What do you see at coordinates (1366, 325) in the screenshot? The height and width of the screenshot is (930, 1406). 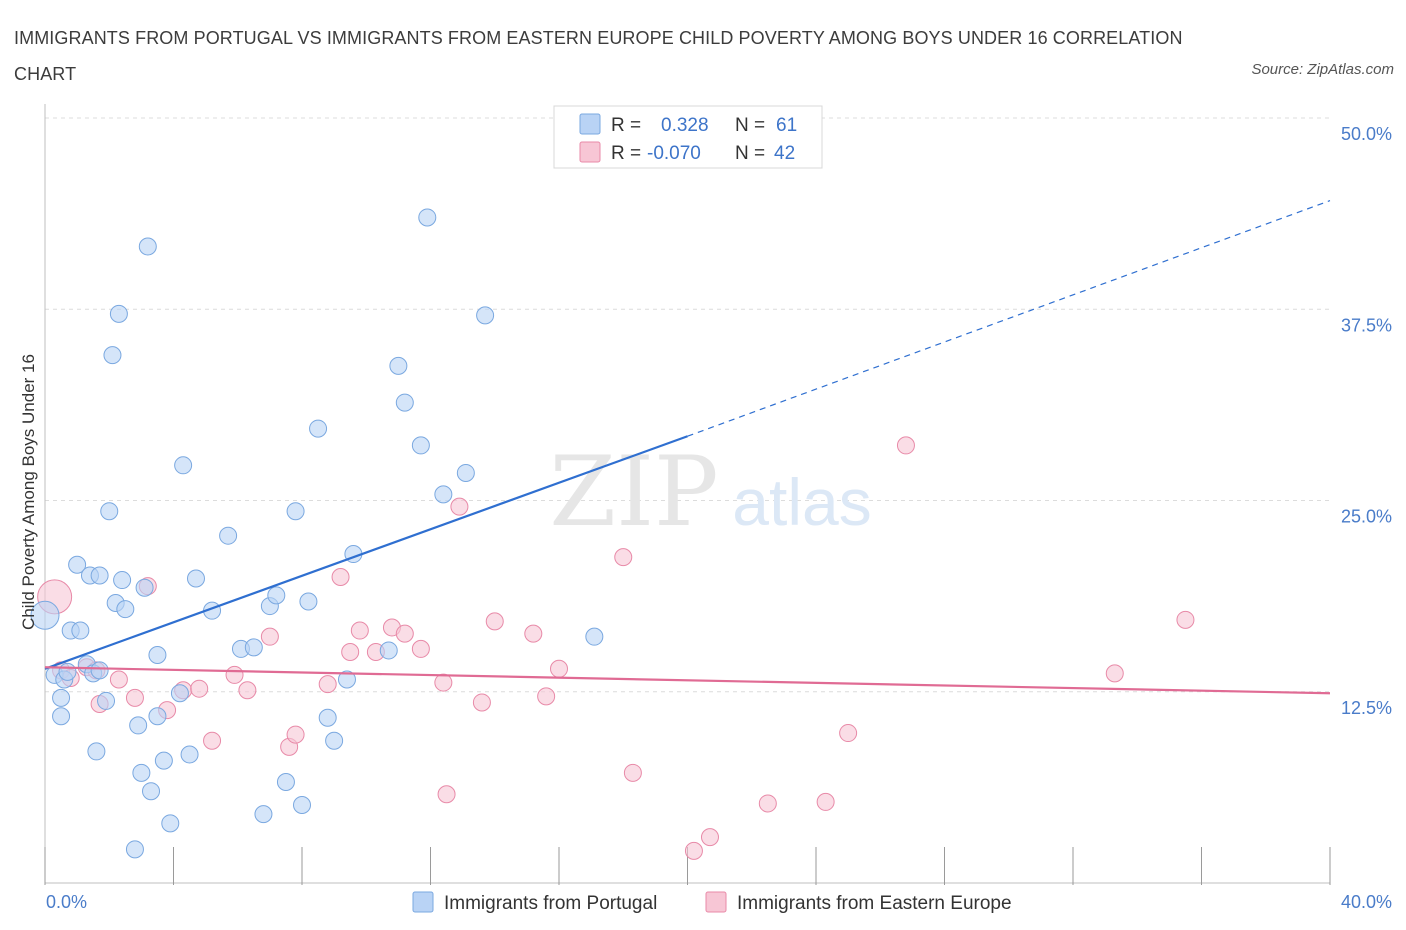 I see `y-tick-label: 37.5%` at bounding box center [1366, 325].